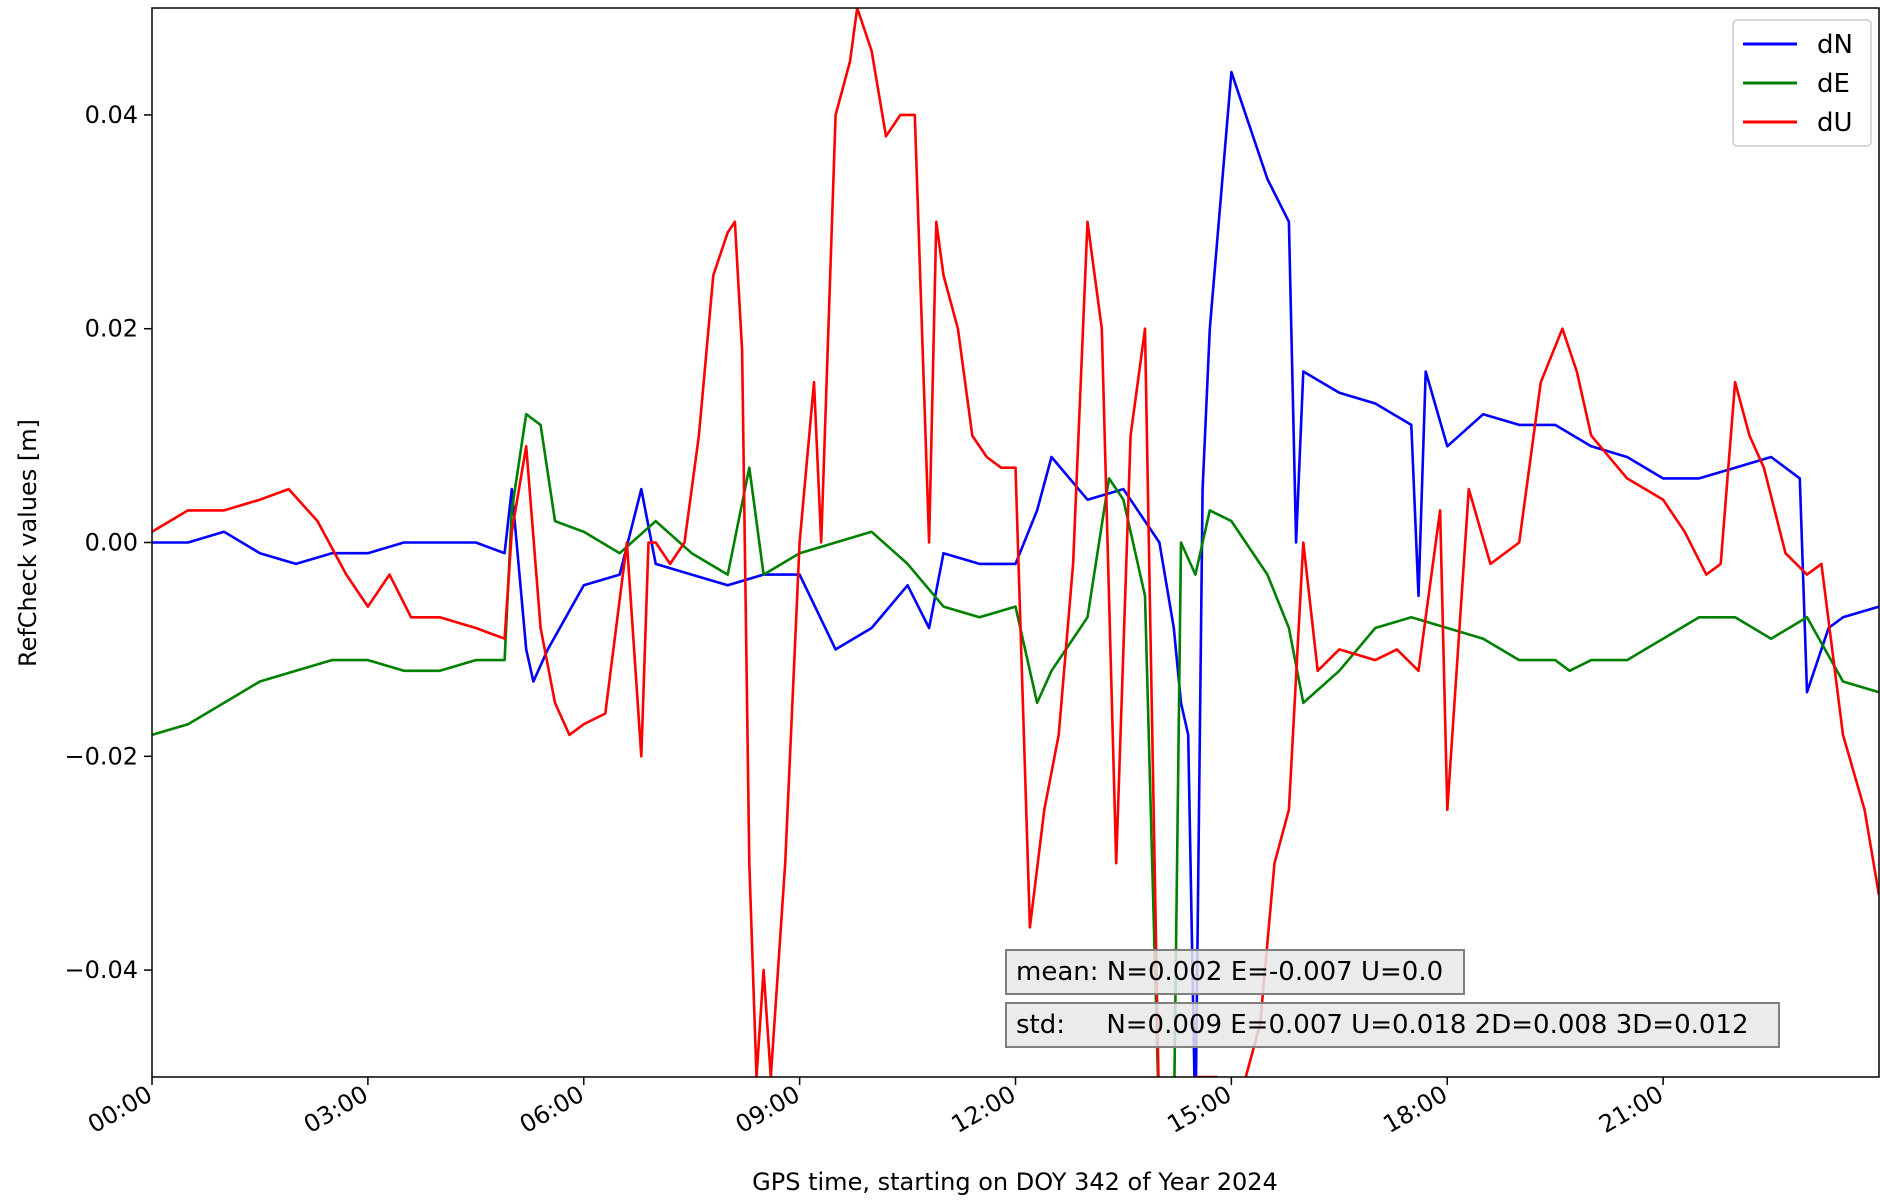  I want to click on std-box, so click(1392, 1025).